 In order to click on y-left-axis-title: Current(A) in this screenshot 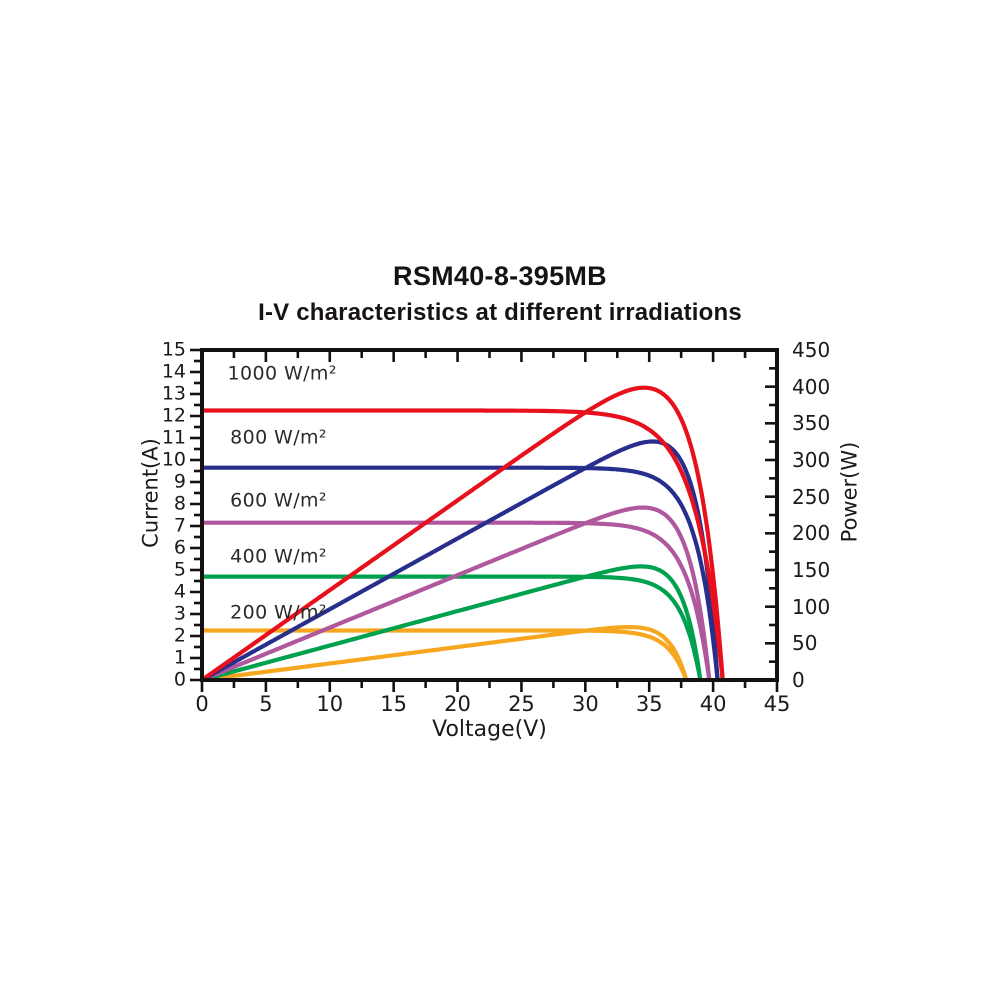, I will do `click(150, 493)`.